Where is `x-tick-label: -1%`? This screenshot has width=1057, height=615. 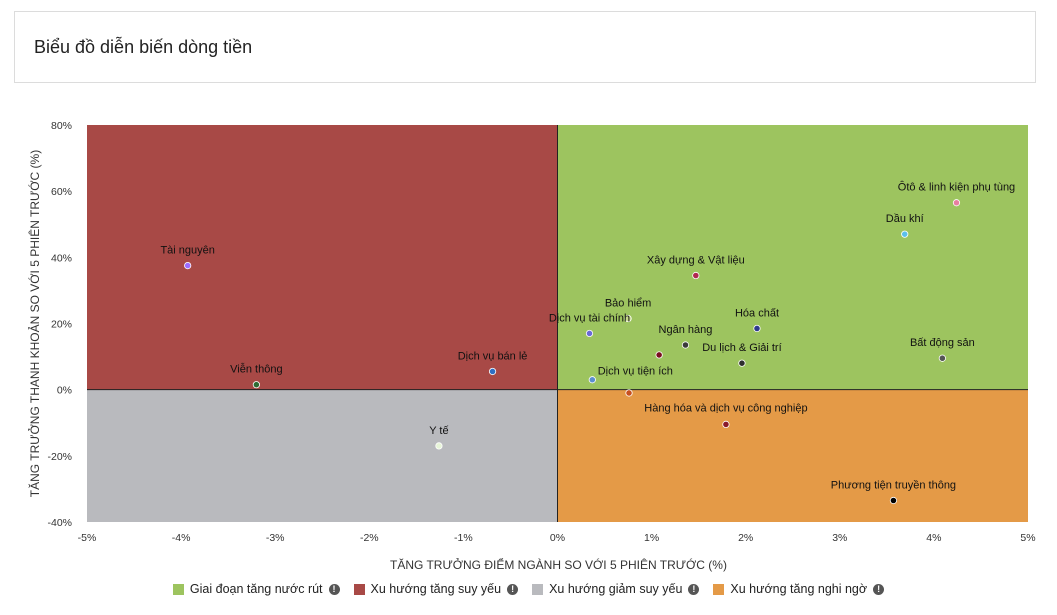
x-tick-label: -1% is located at coordinates (463, 538).